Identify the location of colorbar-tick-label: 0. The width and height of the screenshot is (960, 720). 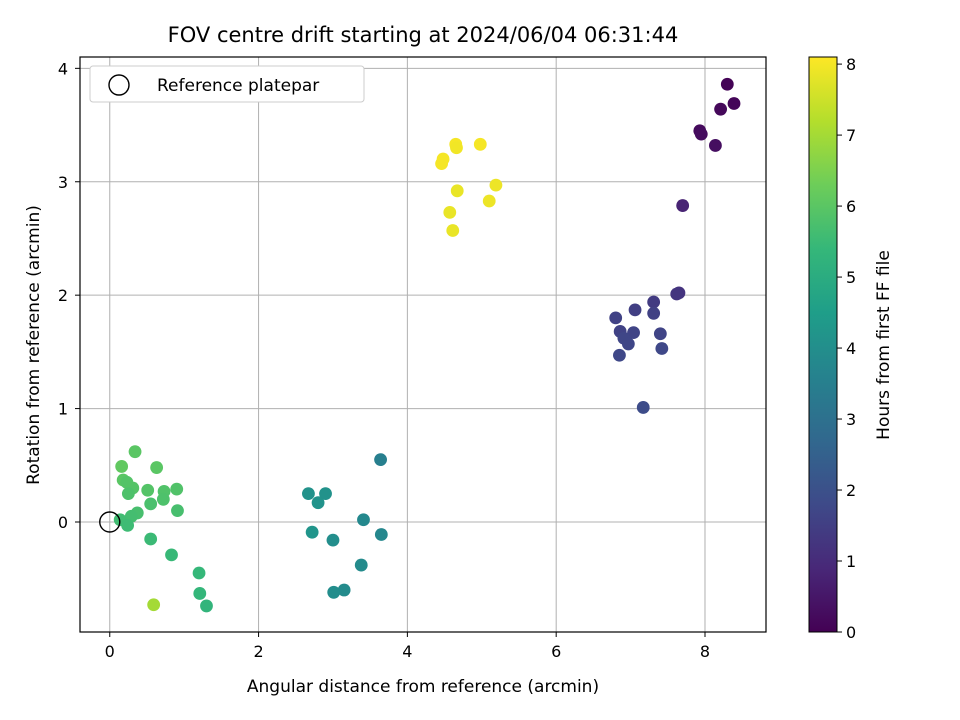
(851, 632).